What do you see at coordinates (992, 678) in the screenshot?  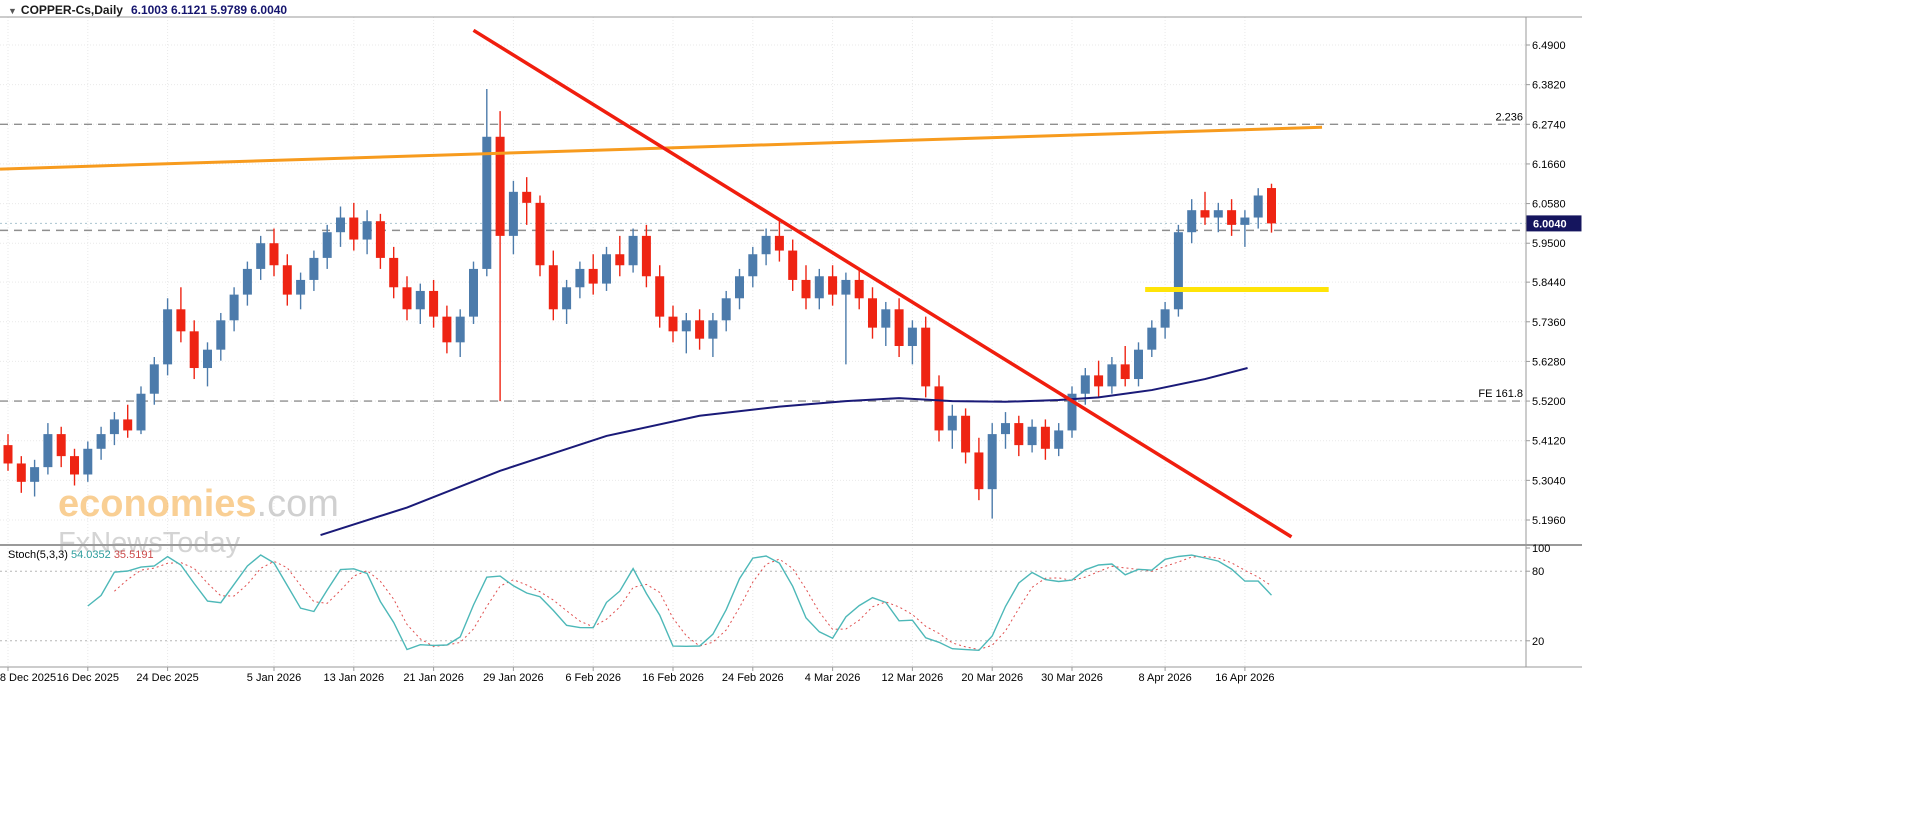 I see `date-axis-label: 20 Mar 2026` at bounding box center [992, 678].